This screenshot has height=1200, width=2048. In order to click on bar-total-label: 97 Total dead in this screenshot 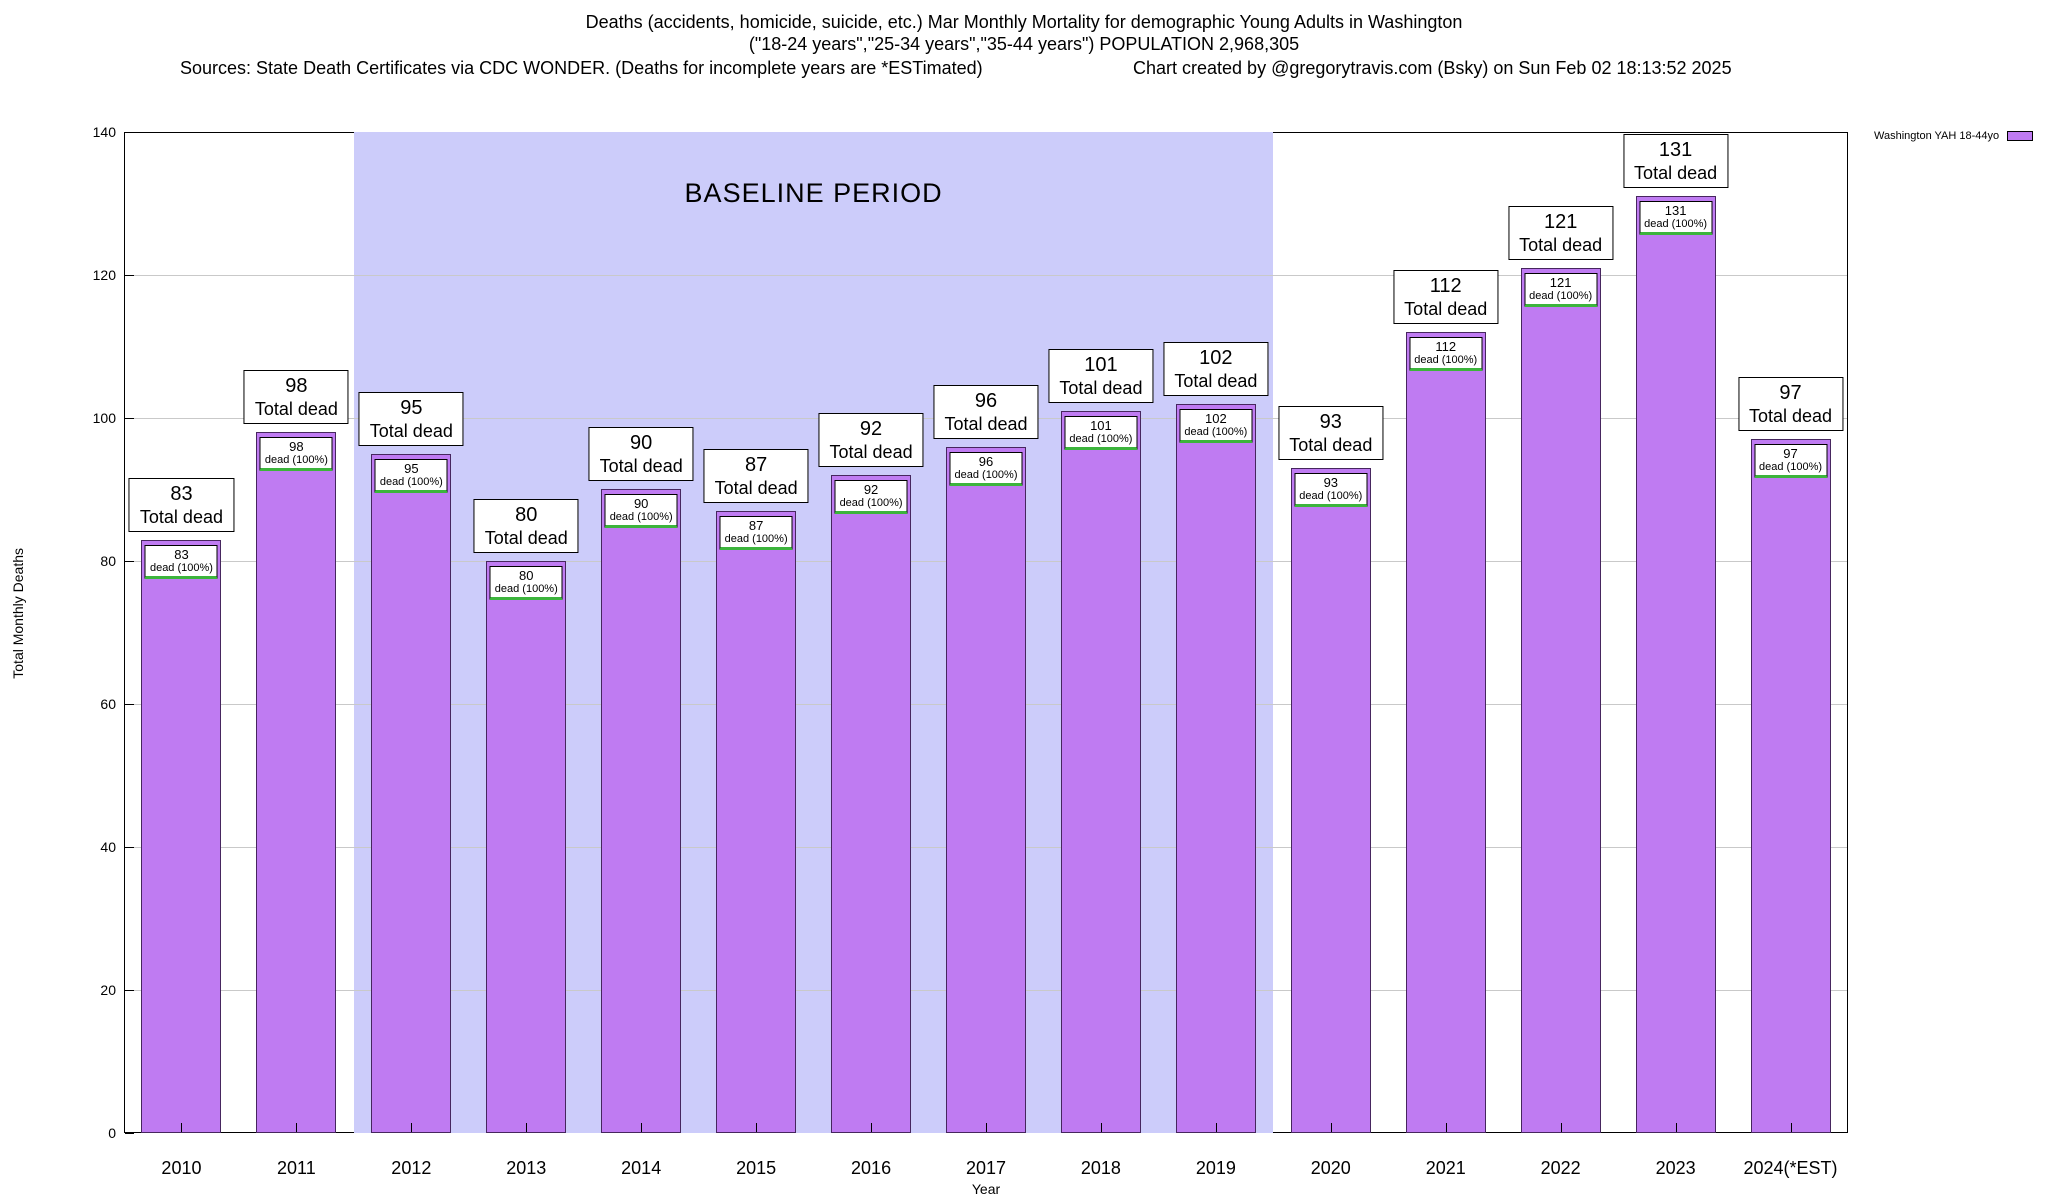, I will do `click(1790, 404)`.